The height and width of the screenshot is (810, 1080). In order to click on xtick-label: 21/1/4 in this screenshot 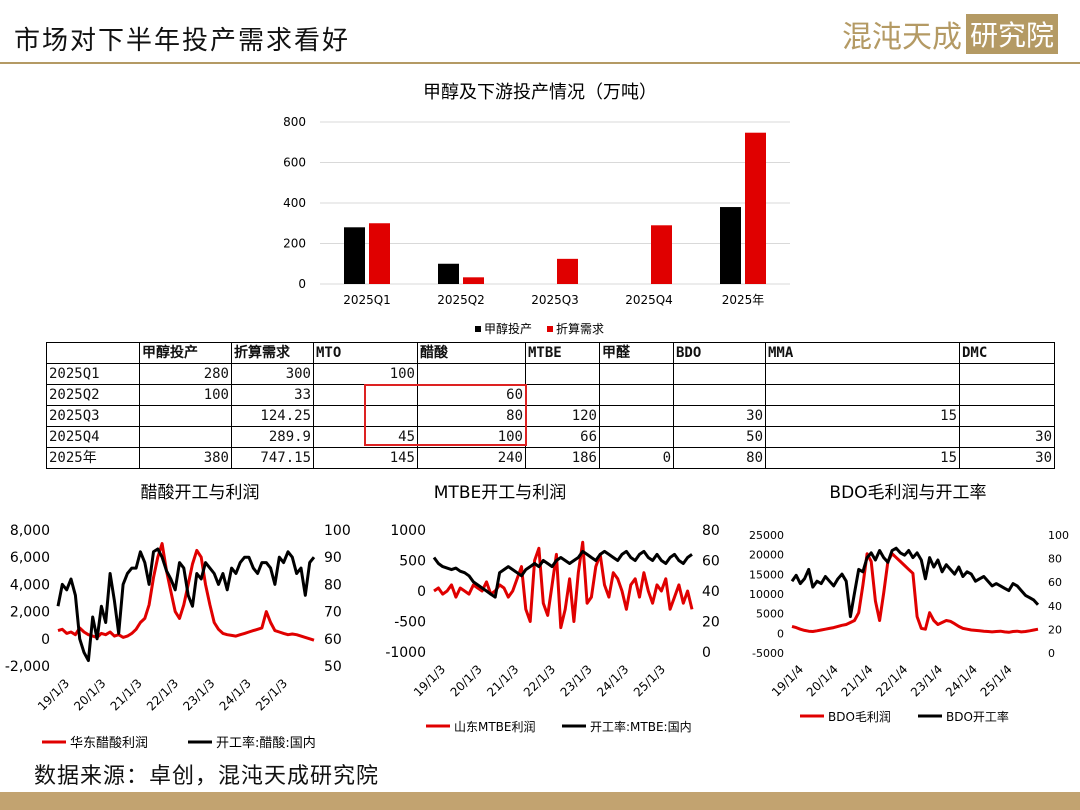, I will do `click(856, 680)`.